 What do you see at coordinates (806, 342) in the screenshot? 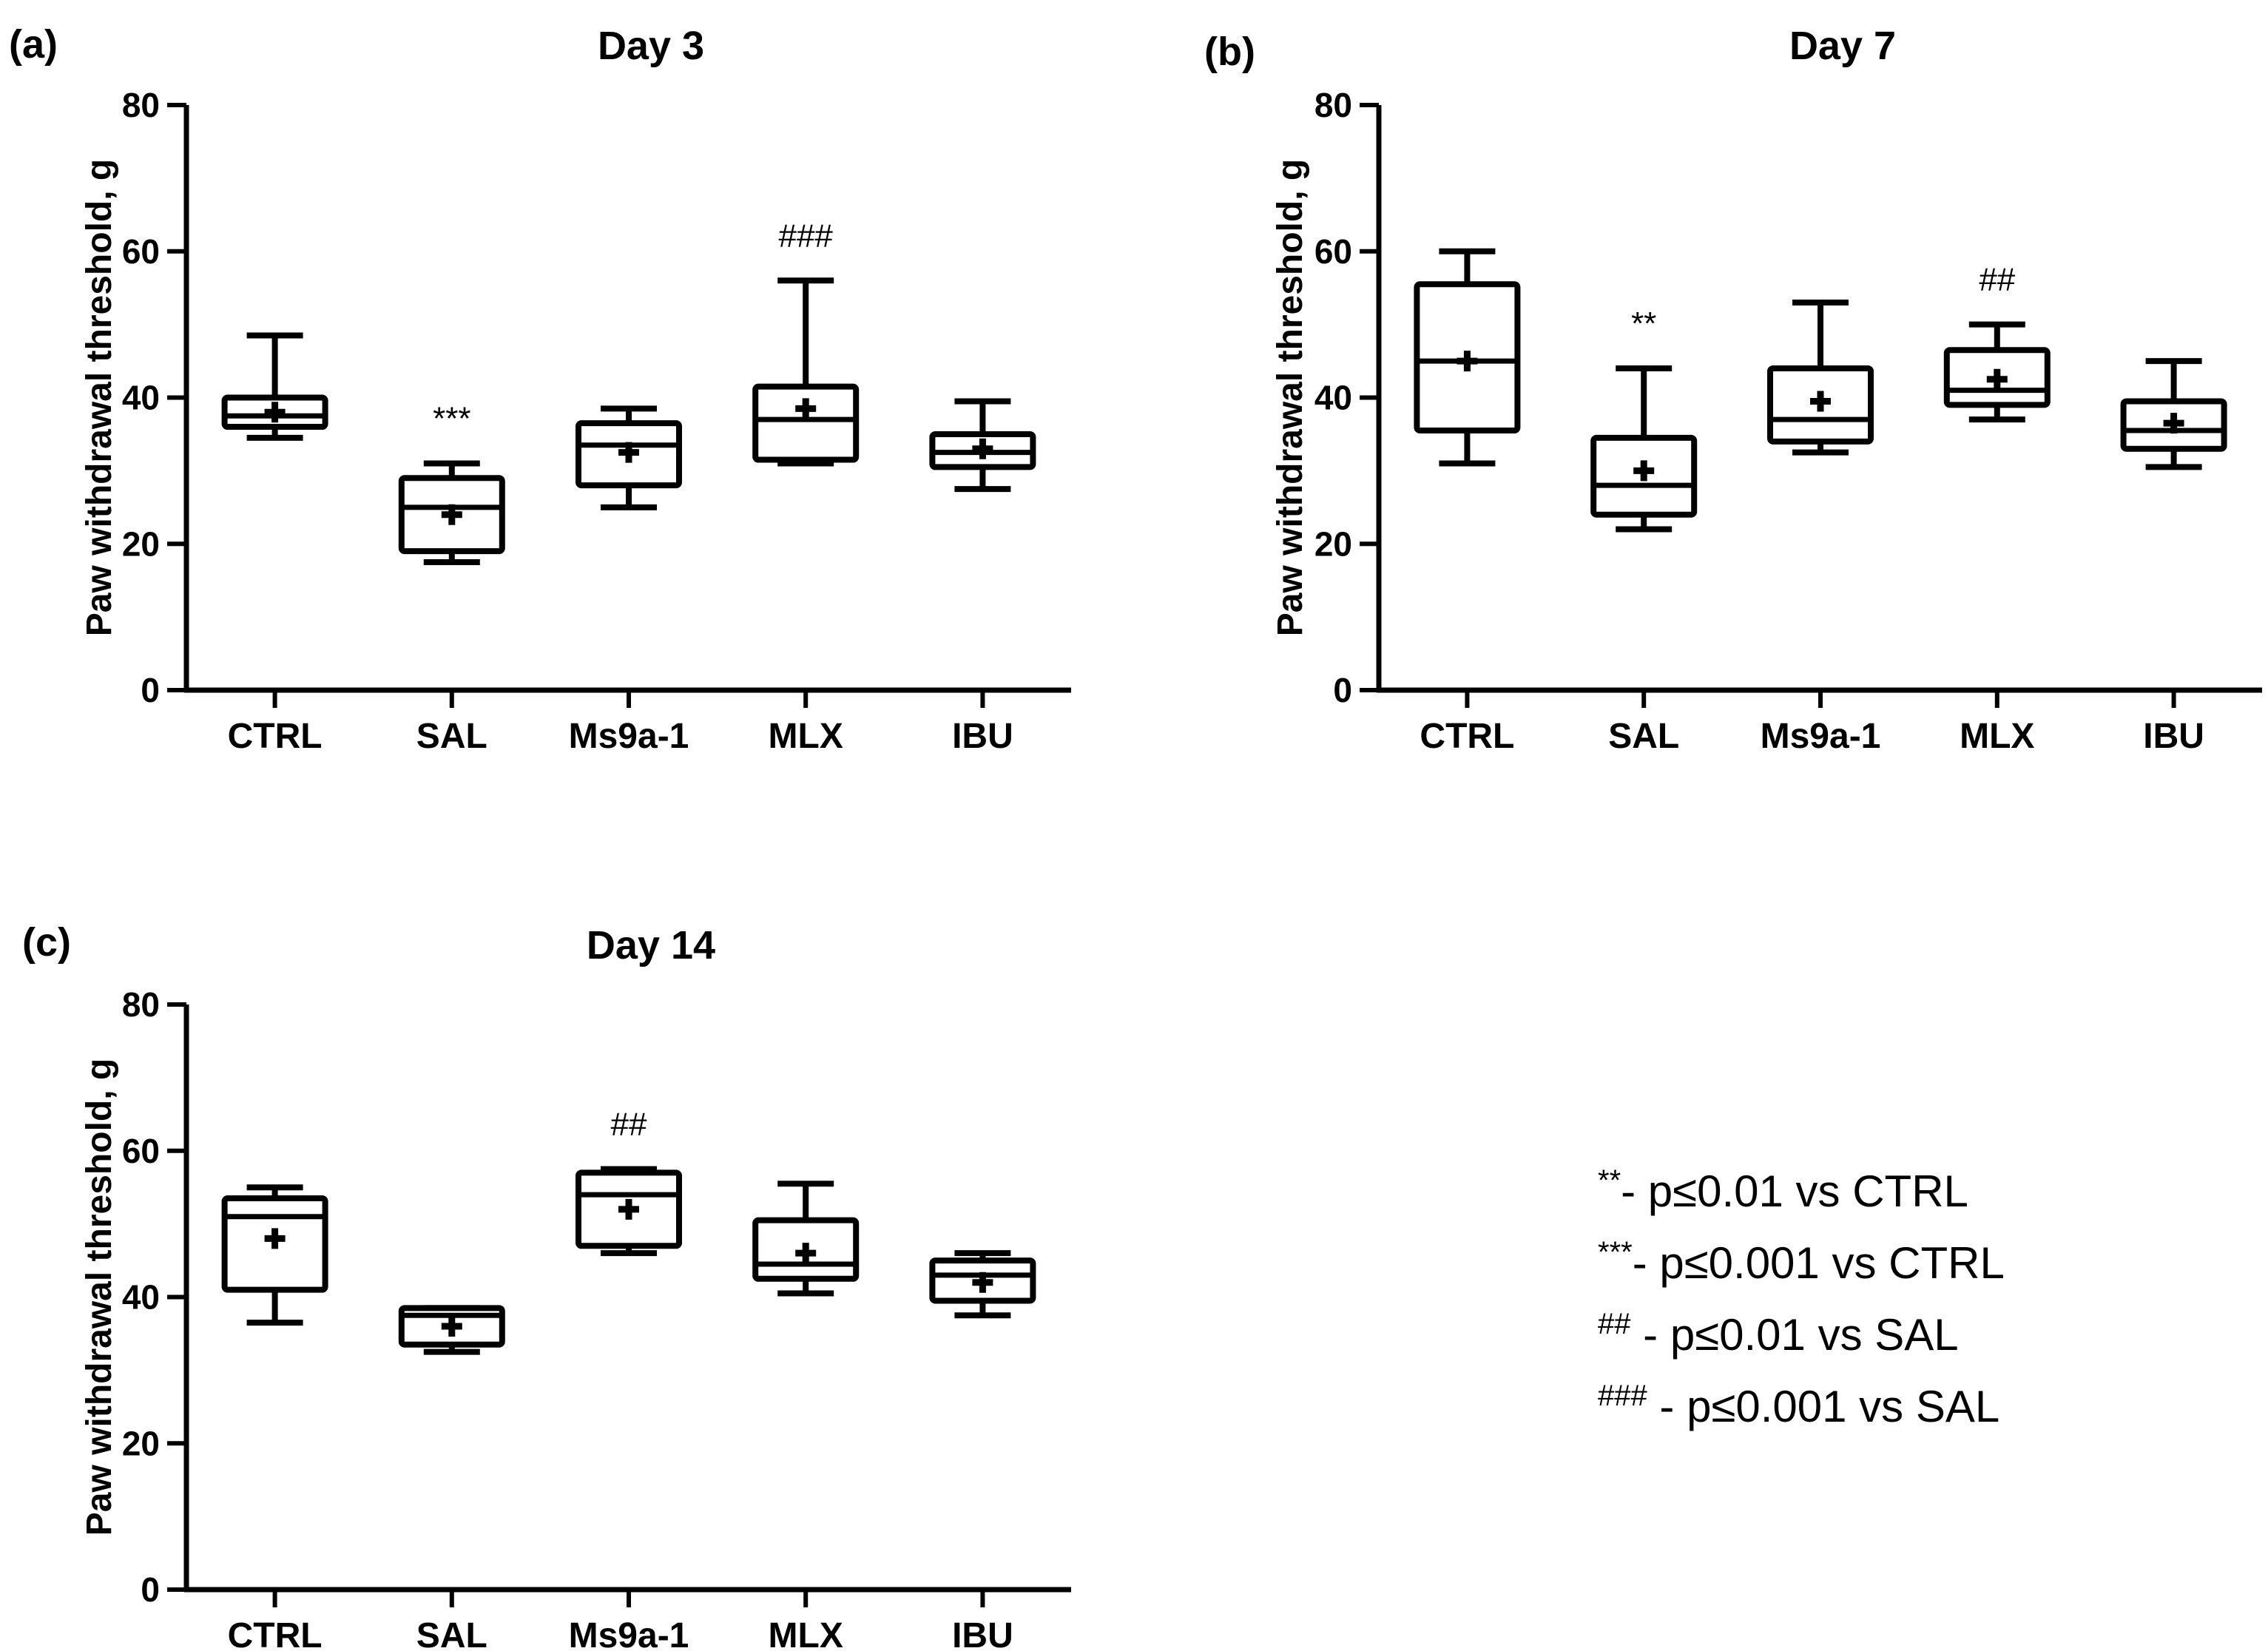
I see `box-mlx: ###` at bounding box center [806, 342].